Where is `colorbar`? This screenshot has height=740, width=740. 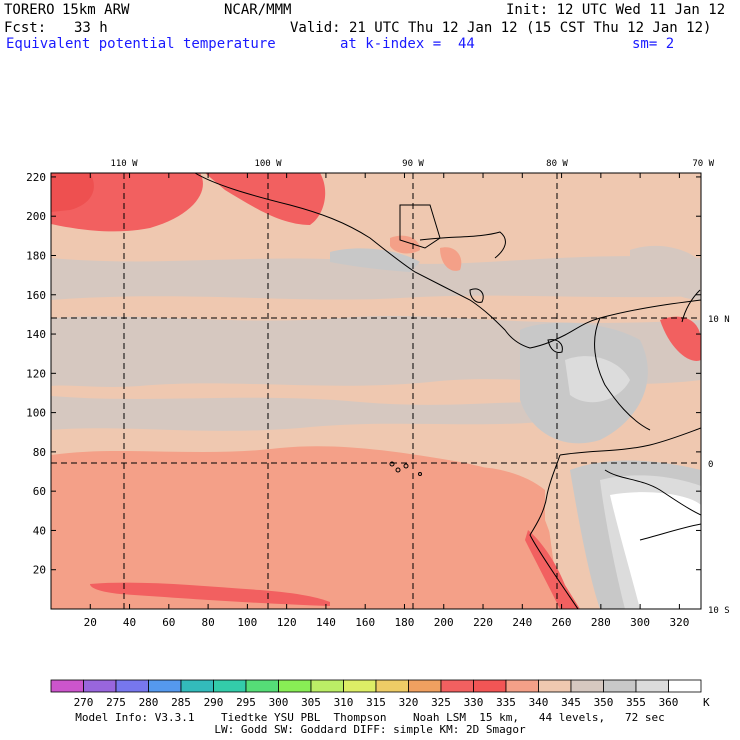 colorbar is located at coordinates (376, 686).